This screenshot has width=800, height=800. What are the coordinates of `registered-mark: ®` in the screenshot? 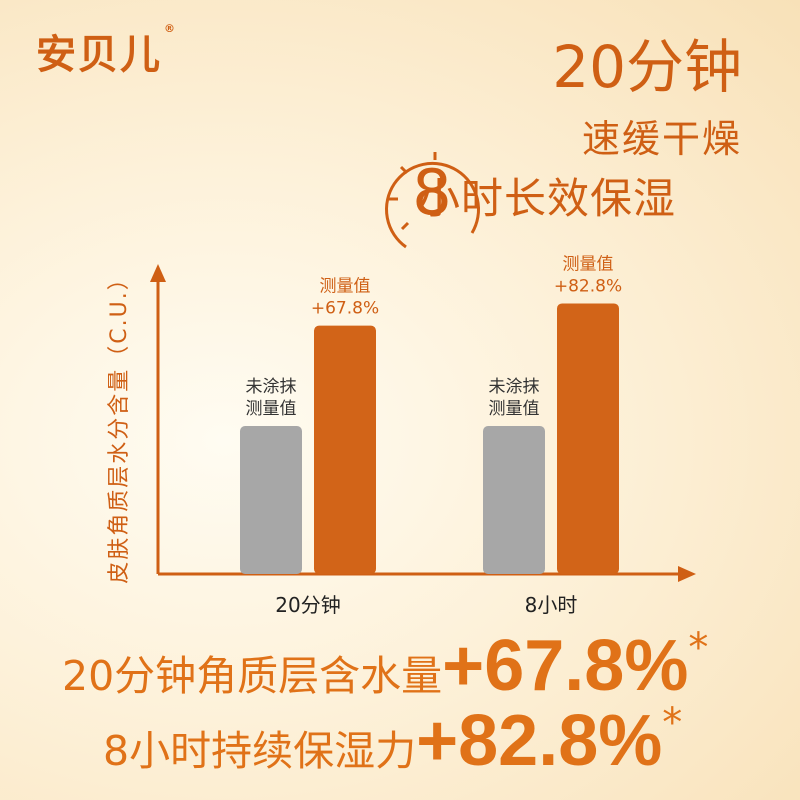 It's located at (170, 28).